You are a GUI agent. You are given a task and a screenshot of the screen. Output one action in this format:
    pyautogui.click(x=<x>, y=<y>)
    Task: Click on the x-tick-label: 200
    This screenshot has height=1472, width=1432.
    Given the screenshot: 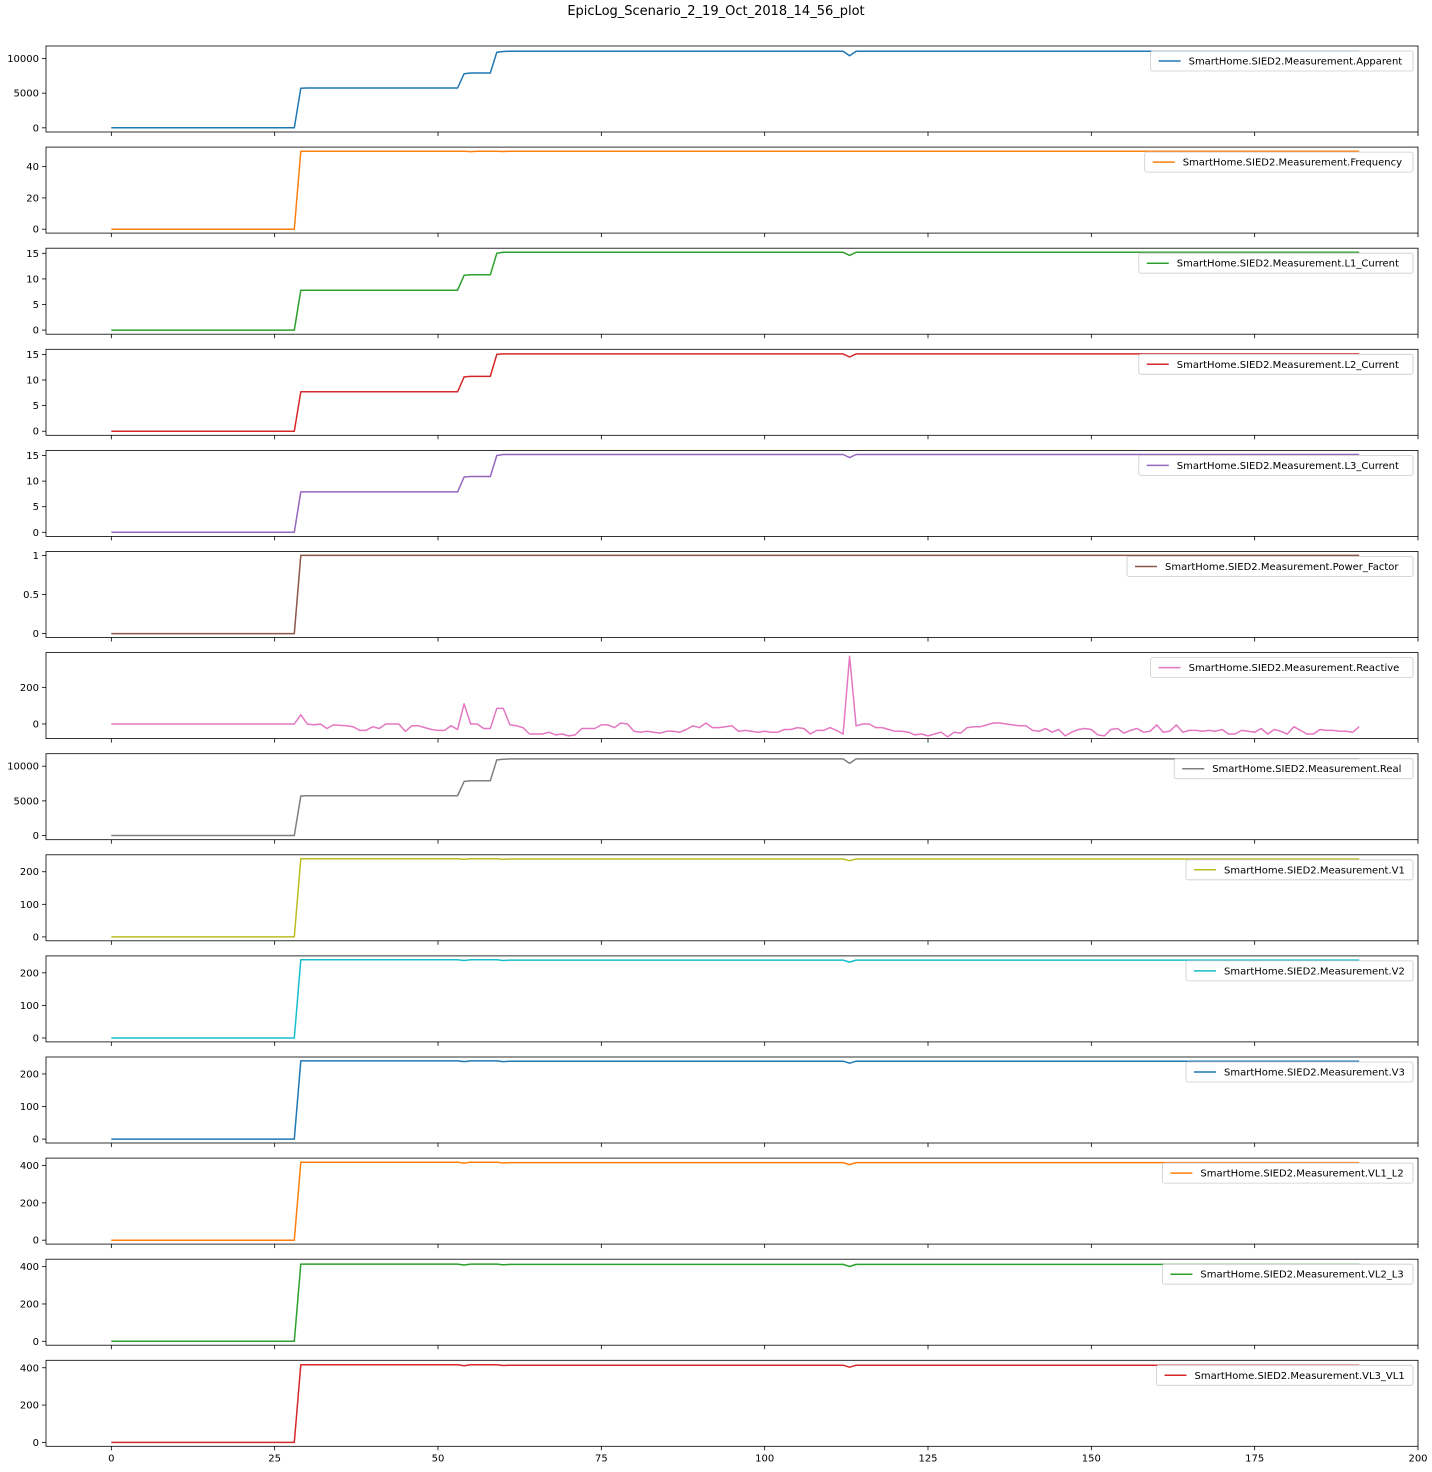 What is the action you would take?
    pyautogui.click(x=1417, y=1458)
    